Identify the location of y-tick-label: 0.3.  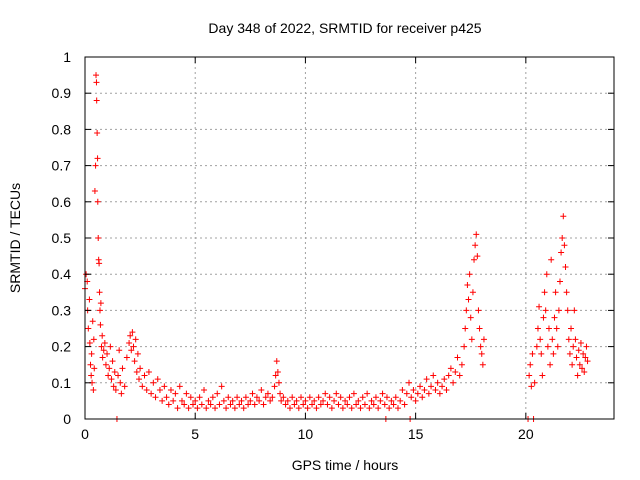
(62, 310).